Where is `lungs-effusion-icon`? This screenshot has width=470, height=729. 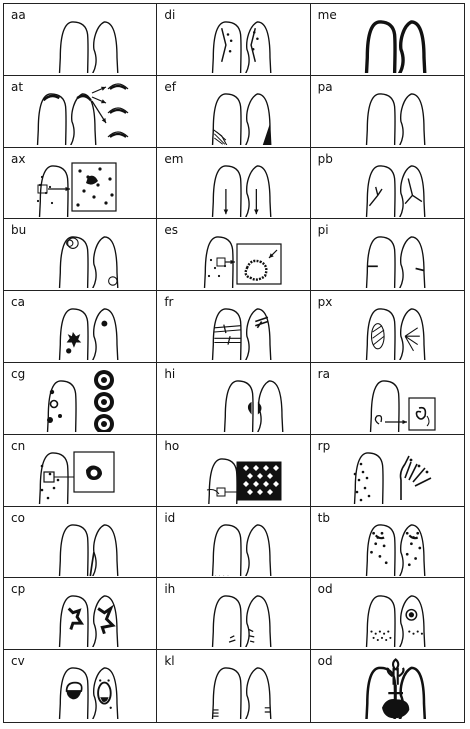
lungs-effusion-icon is located at coordinates (242, 113).